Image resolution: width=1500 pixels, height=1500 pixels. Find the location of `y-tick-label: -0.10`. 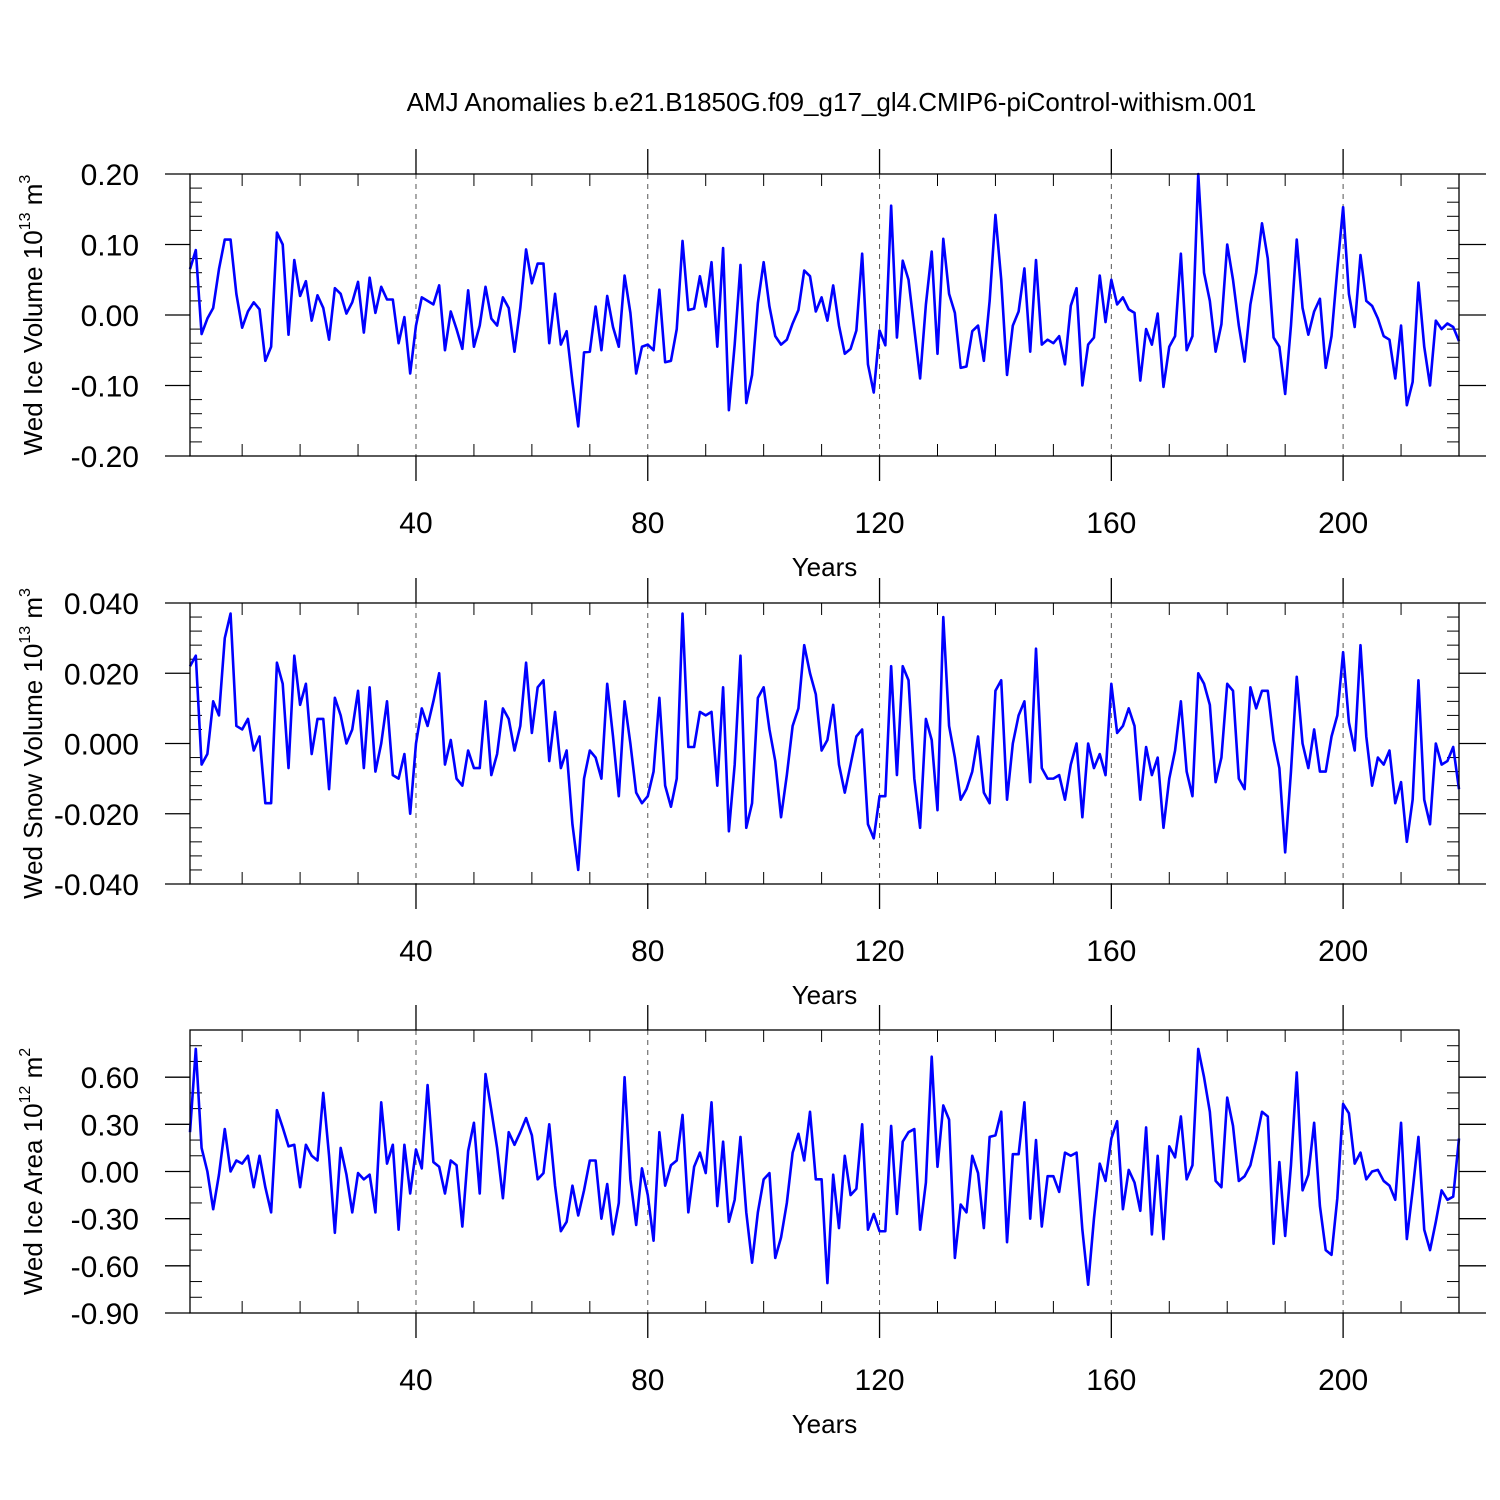

y-tick-label: -0.10 is located at coordinates (105, 387).